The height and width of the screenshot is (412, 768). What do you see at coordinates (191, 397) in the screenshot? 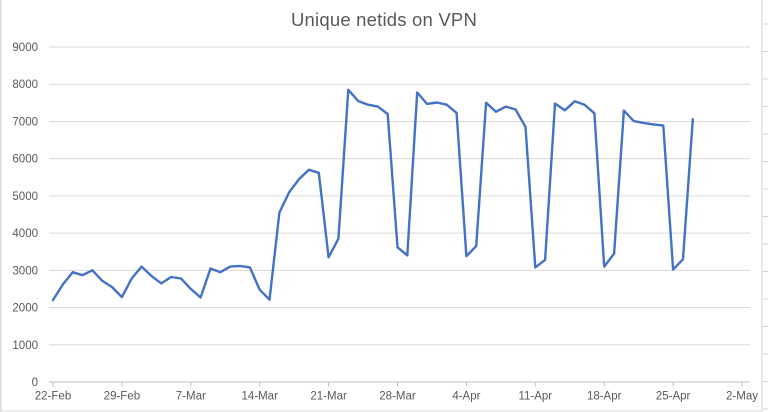
I see `x-axis-tick-label: 7-Mar` at bounding box center [191, 397].